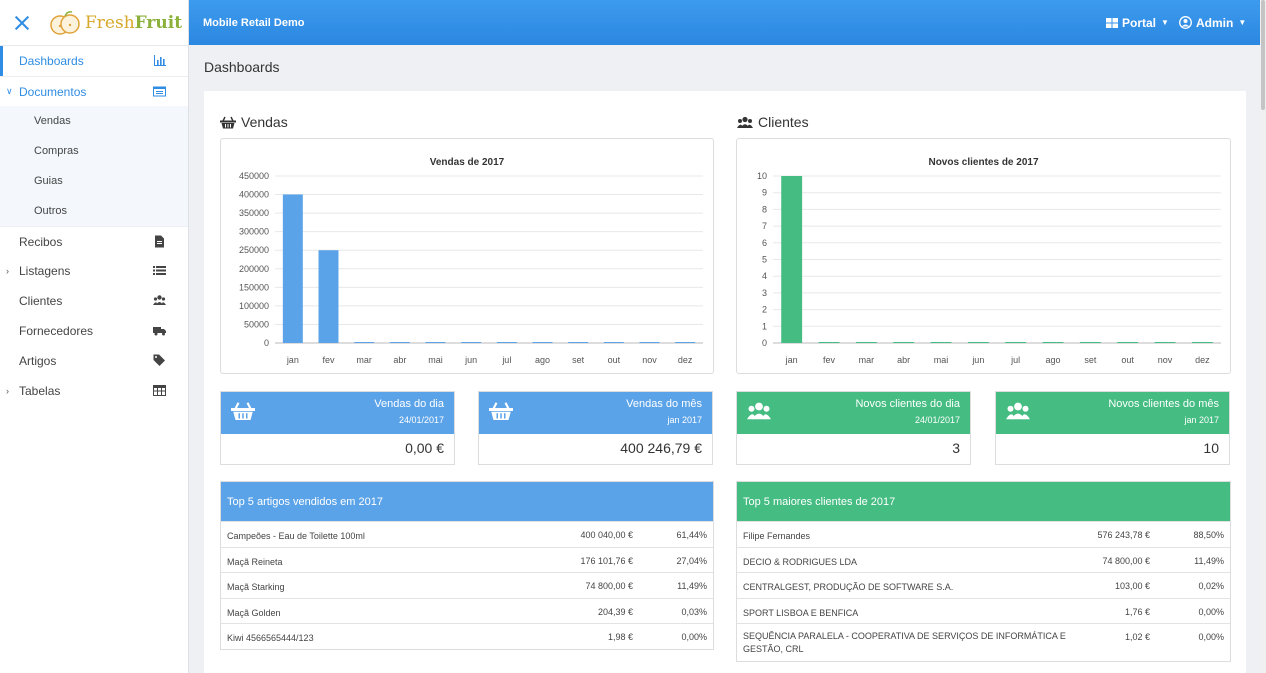  I want to click on caret-down-icon: ▼, so click(1165, 22).